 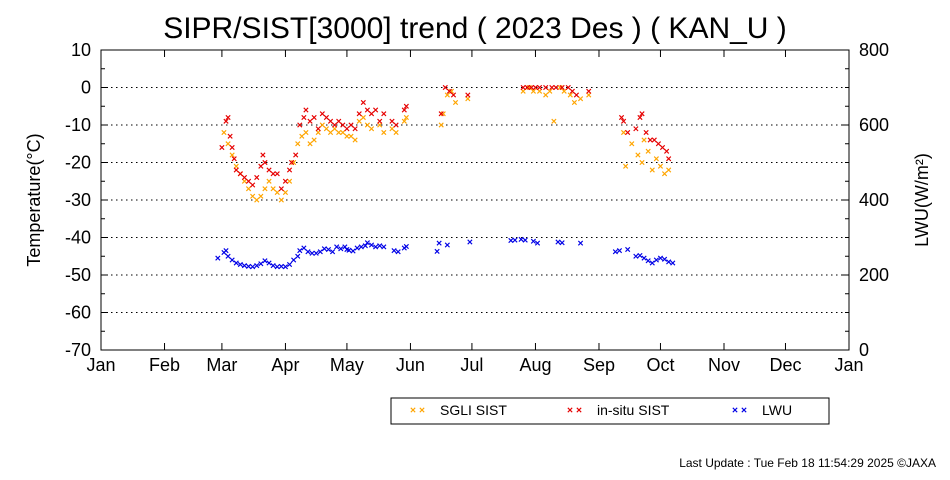 I want to click on legend-label: LWU, so click(x=777, y=410).